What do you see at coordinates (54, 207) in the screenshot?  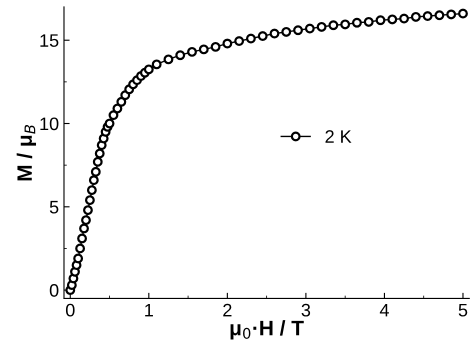 I see `y-tick-label: 5` at bounding box center [54, 207].